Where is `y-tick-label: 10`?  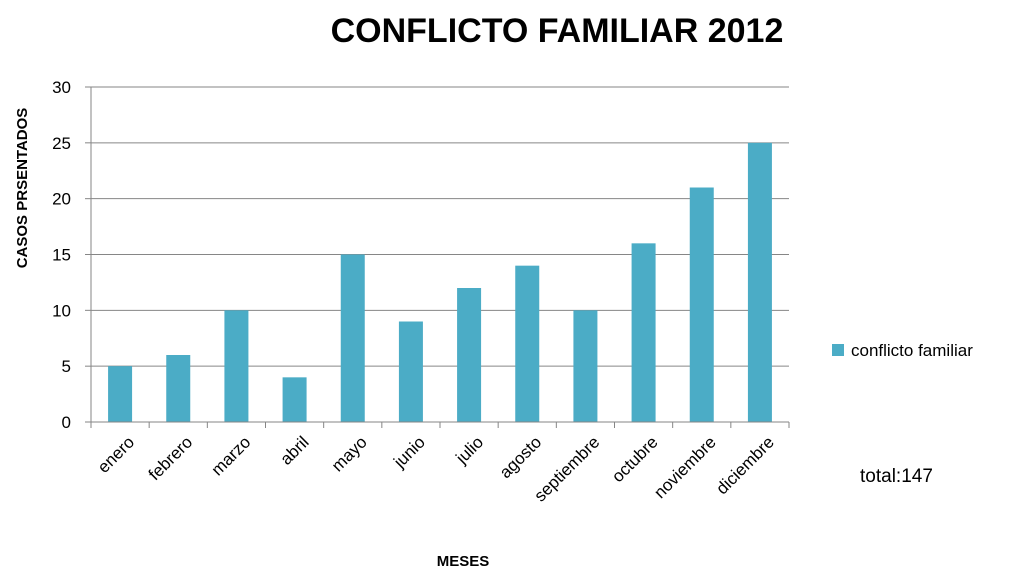
y-tick-label: 10 is located at coordinates (61, 310).